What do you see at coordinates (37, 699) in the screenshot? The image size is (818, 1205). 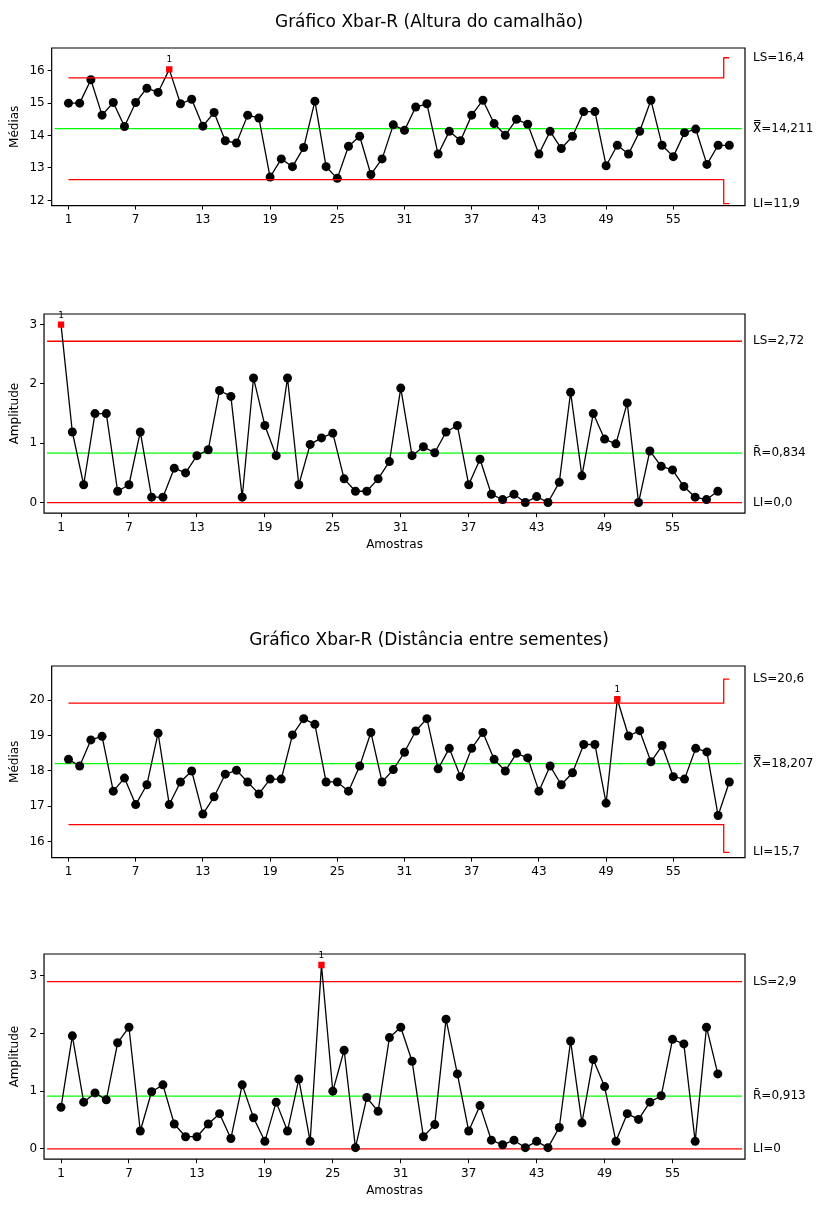 I see `y-tick-label: 20` at bounding box center [37, 699].